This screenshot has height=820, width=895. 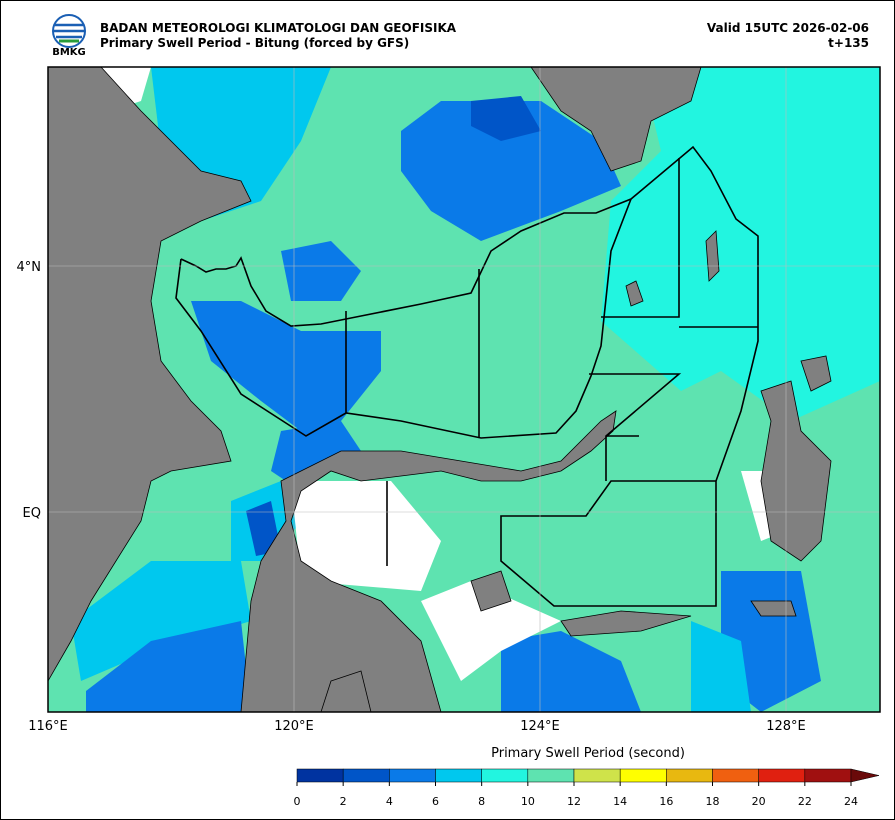 What do you see at coordinates (786, 726) in the screenshot?
I see `lon-label: 128°E` at bounding box center [786, 726].